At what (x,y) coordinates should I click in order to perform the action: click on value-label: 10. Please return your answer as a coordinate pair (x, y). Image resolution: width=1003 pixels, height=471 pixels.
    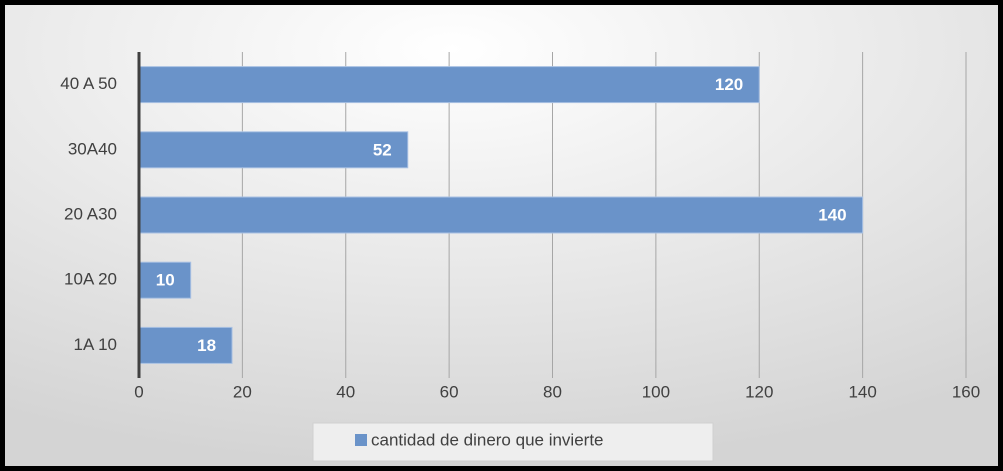
    Looking at the image, I should click on (165, 280).